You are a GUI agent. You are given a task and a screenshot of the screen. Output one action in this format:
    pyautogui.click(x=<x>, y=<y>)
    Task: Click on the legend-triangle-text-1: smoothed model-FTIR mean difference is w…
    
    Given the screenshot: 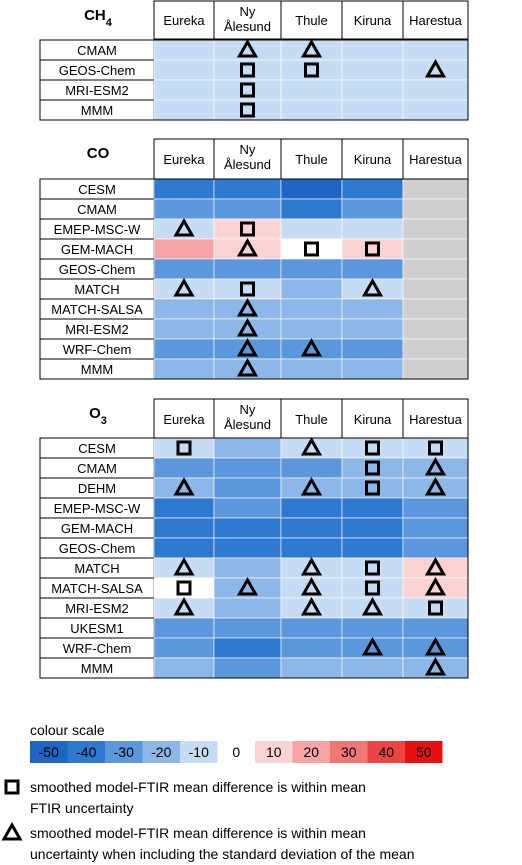 What is the action you would take?
    pyautogui.click(x=198, y=833)
    